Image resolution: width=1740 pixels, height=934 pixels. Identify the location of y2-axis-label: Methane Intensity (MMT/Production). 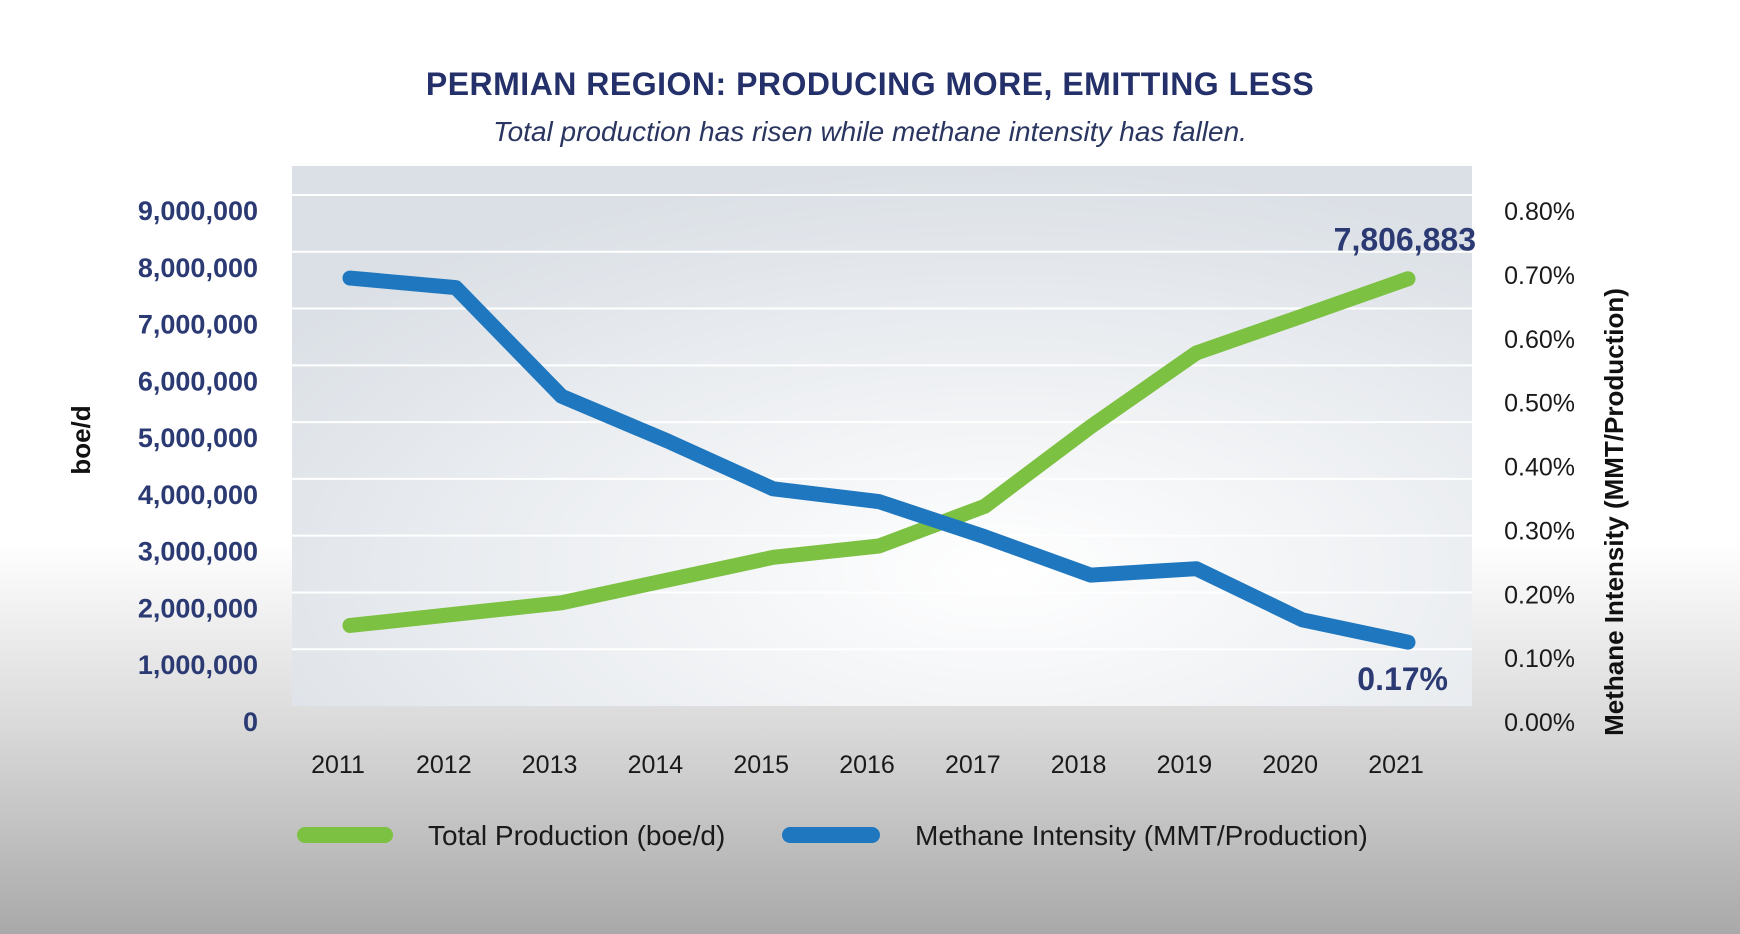
(1614, 512).